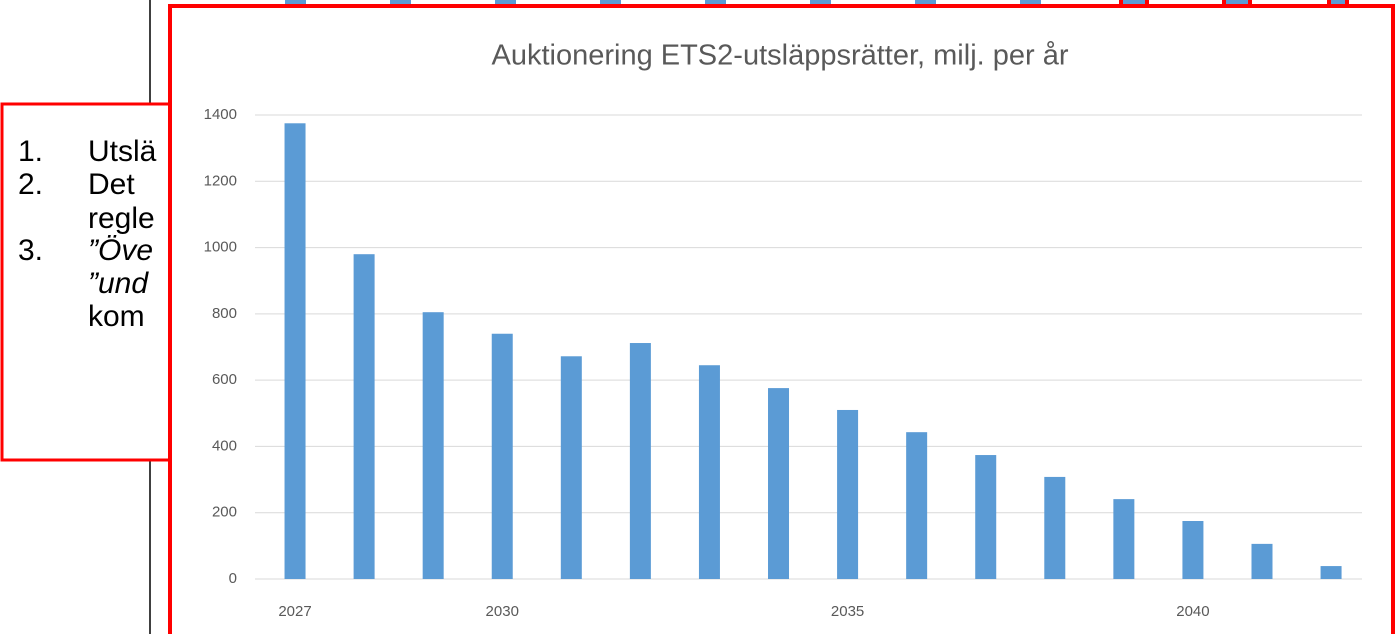 The width and height of the screenshot is (1395, 634). I want to click on list-number: 2., so click(30, 184).